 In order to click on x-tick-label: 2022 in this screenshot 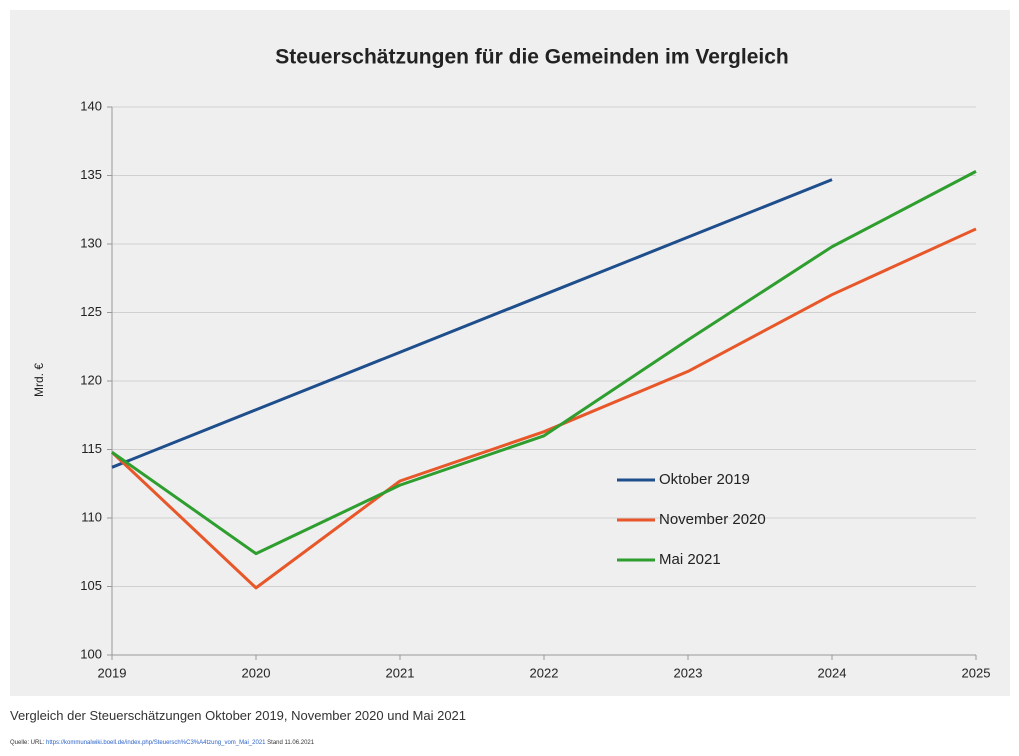, I will do `click(544, 672)`.